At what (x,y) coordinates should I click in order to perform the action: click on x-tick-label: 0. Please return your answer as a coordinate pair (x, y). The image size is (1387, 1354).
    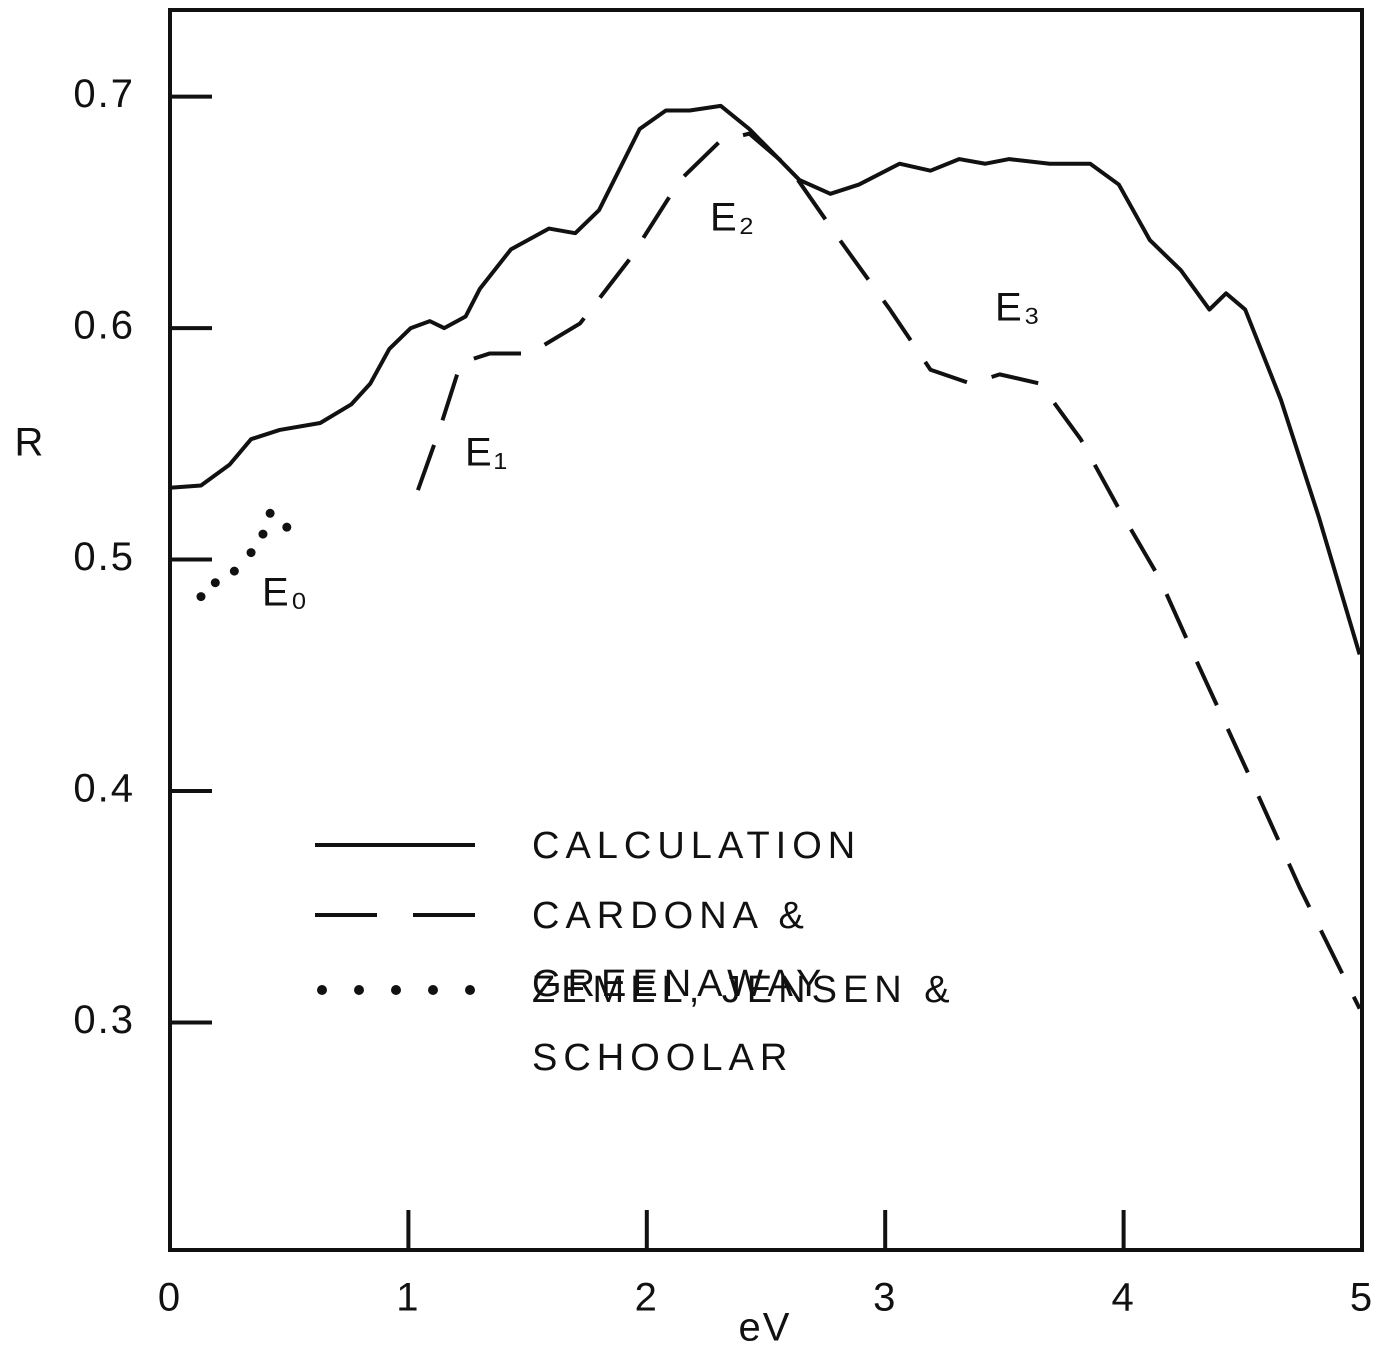
    Looking at the image, I should click on (170, 1298).